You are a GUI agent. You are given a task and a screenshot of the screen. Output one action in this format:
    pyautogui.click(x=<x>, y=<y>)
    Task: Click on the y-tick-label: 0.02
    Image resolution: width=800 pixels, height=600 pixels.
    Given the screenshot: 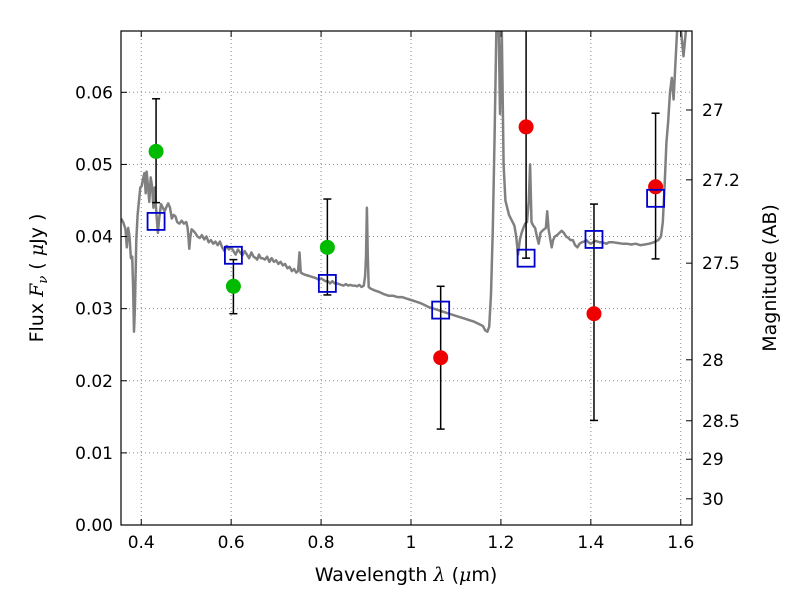 What is the action you would take?
    pyautogui.click(x=94, y=382)
    